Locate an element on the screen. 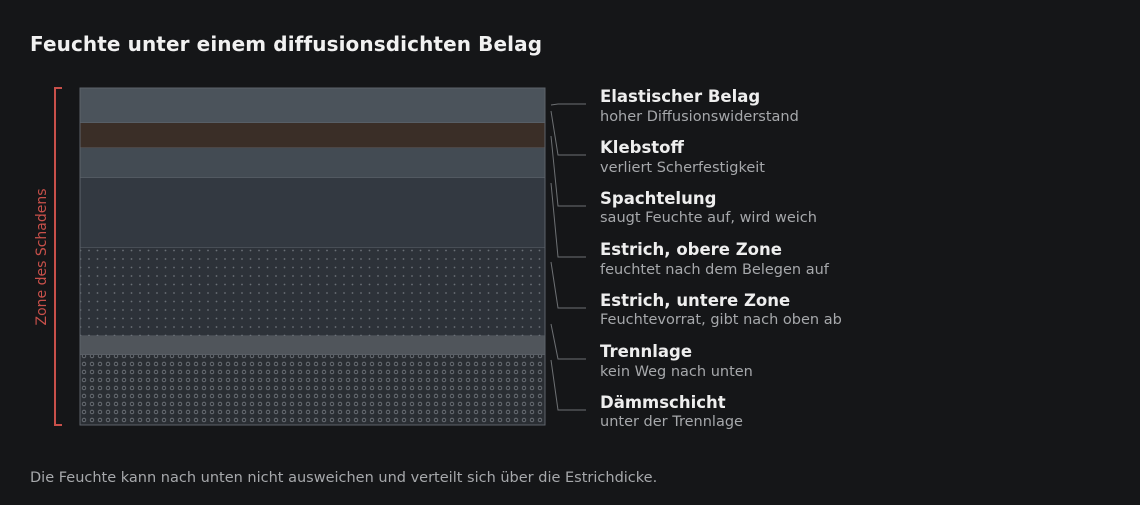  leader-lines is located at coordinates (568, 257).